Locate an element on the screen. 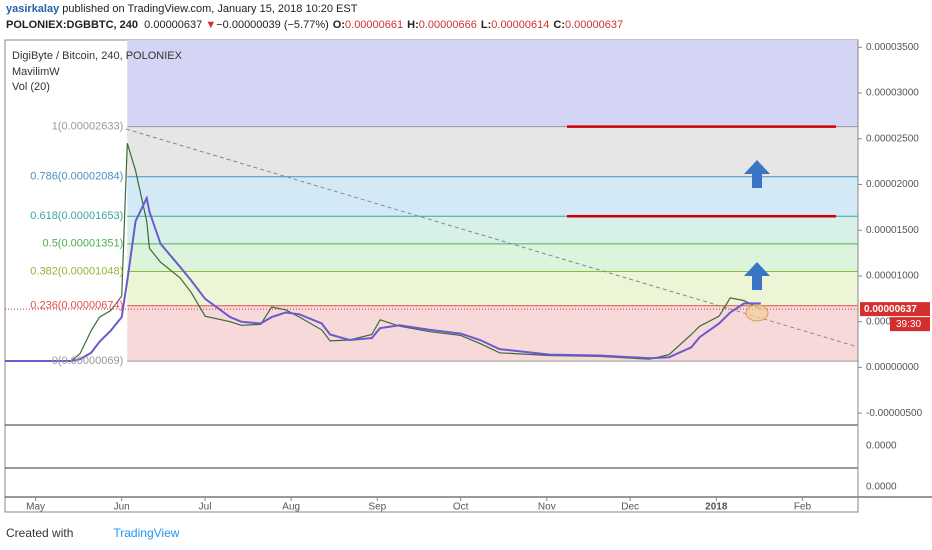 Image resolution: width=932 pixels, height=550 pixels. fib-label: 0.5(0.00001351) is located at coordinates (83, 244).